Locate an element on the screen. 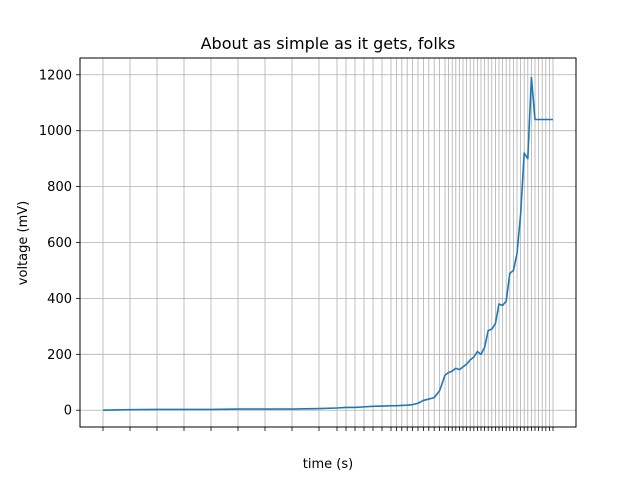 This screenshot has width=640, height=480. y-tick-label: 1200 is located at coordinates (55, 75).